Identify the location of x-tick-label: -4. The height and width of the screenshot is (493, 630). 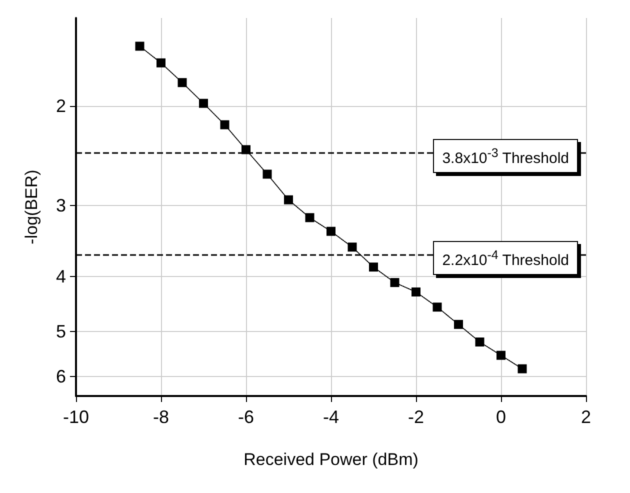
(331, 417).